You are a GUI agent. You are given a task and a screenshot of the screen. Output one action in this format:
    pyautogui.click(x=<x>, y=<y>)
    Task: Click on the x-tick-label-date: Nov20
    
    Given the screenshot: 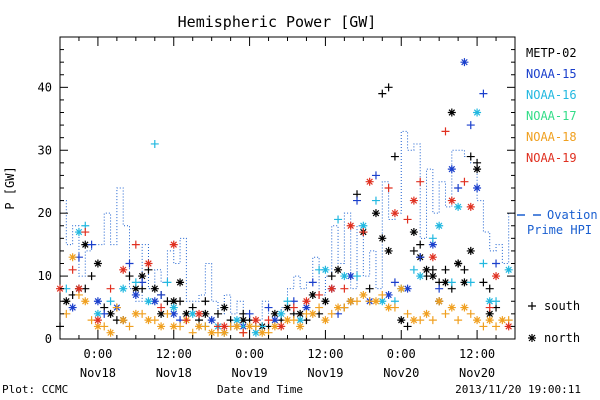 What is the action you would take?
    pyautogui.click(x=401, y=373)
    